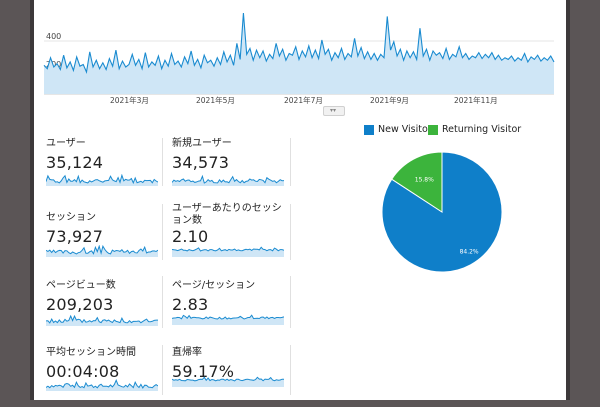 The height and width of the screenshot is (407, 600). Describe the element at coordinates (190, 236) in the screenshot. I see `metric-value: 2.10` at that location.